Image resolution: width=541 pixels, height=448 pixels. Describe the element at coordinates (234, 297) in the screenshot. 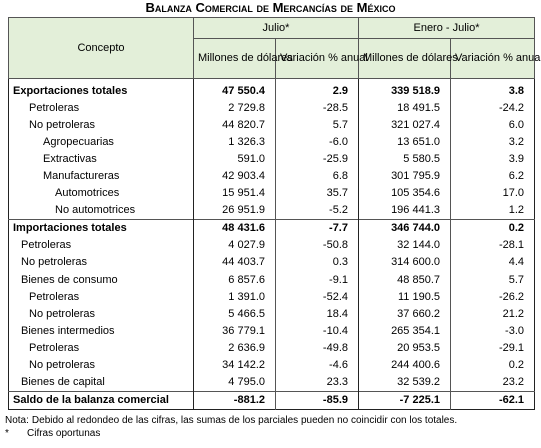

I see `cell-value: 1 391.0` at that location.